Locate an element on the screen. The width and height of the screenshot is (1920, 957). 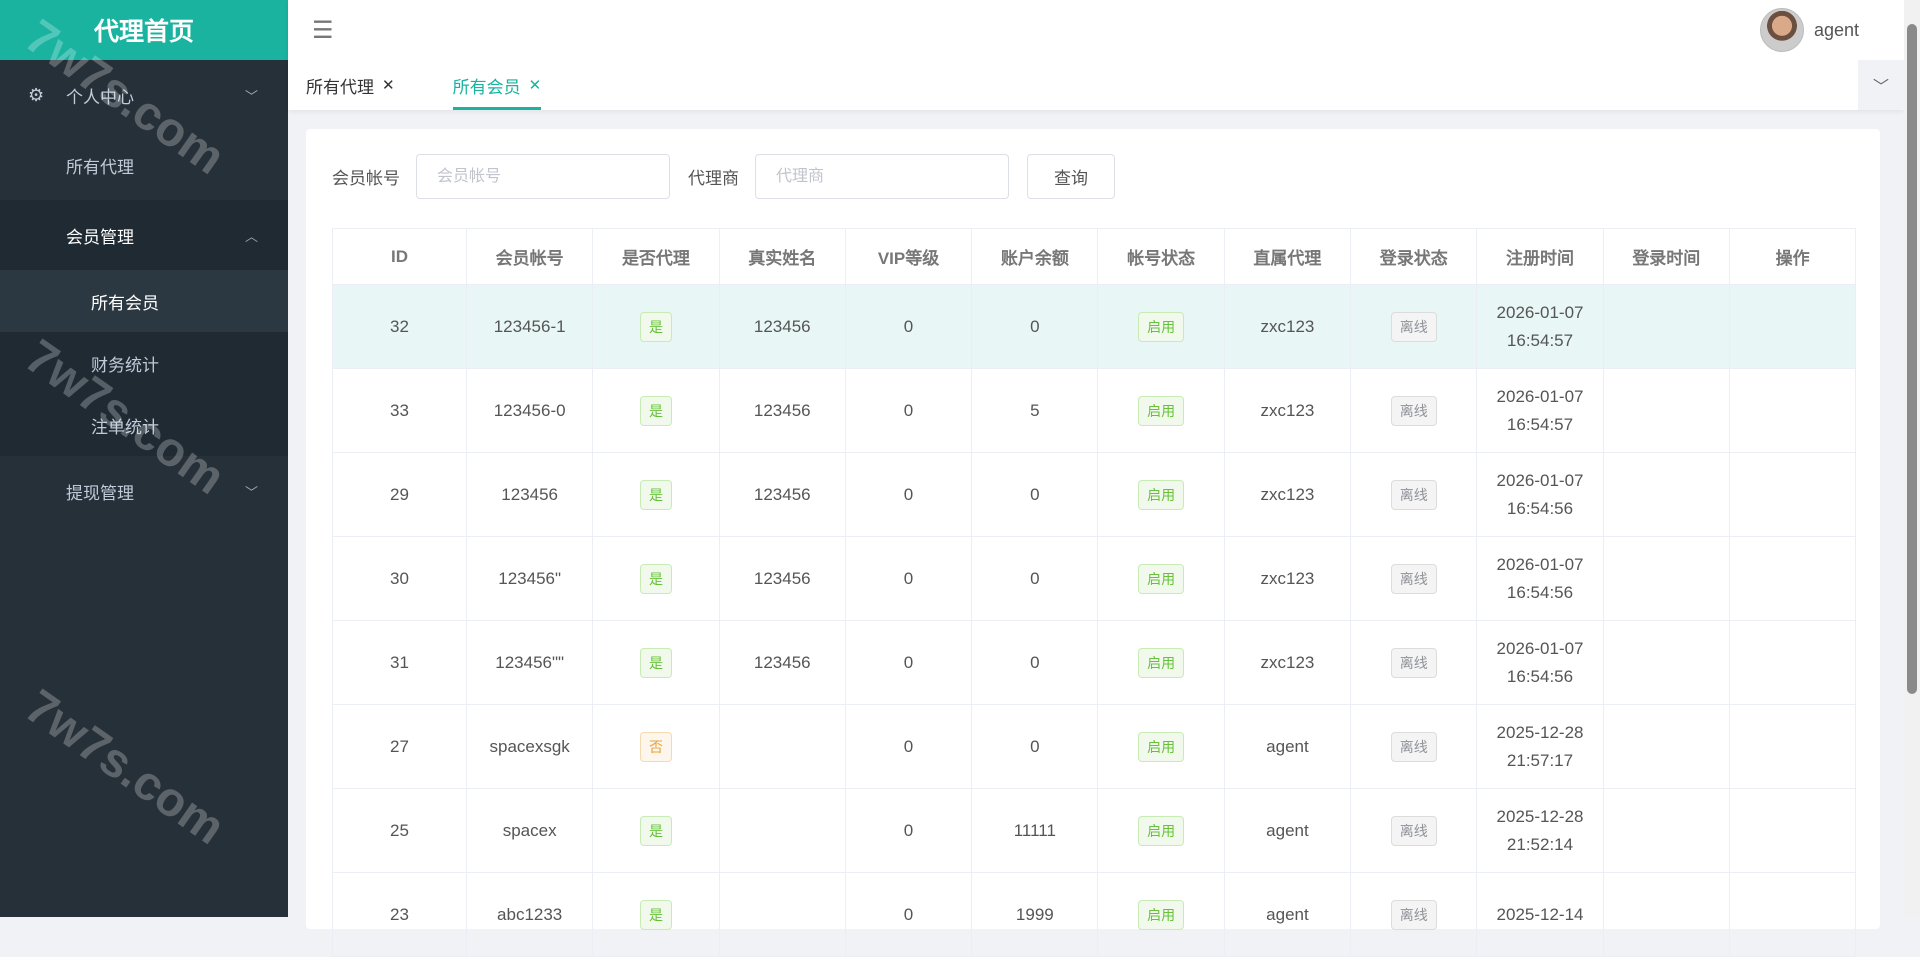
table-cell: spacex is located at coordinates (529, 830).